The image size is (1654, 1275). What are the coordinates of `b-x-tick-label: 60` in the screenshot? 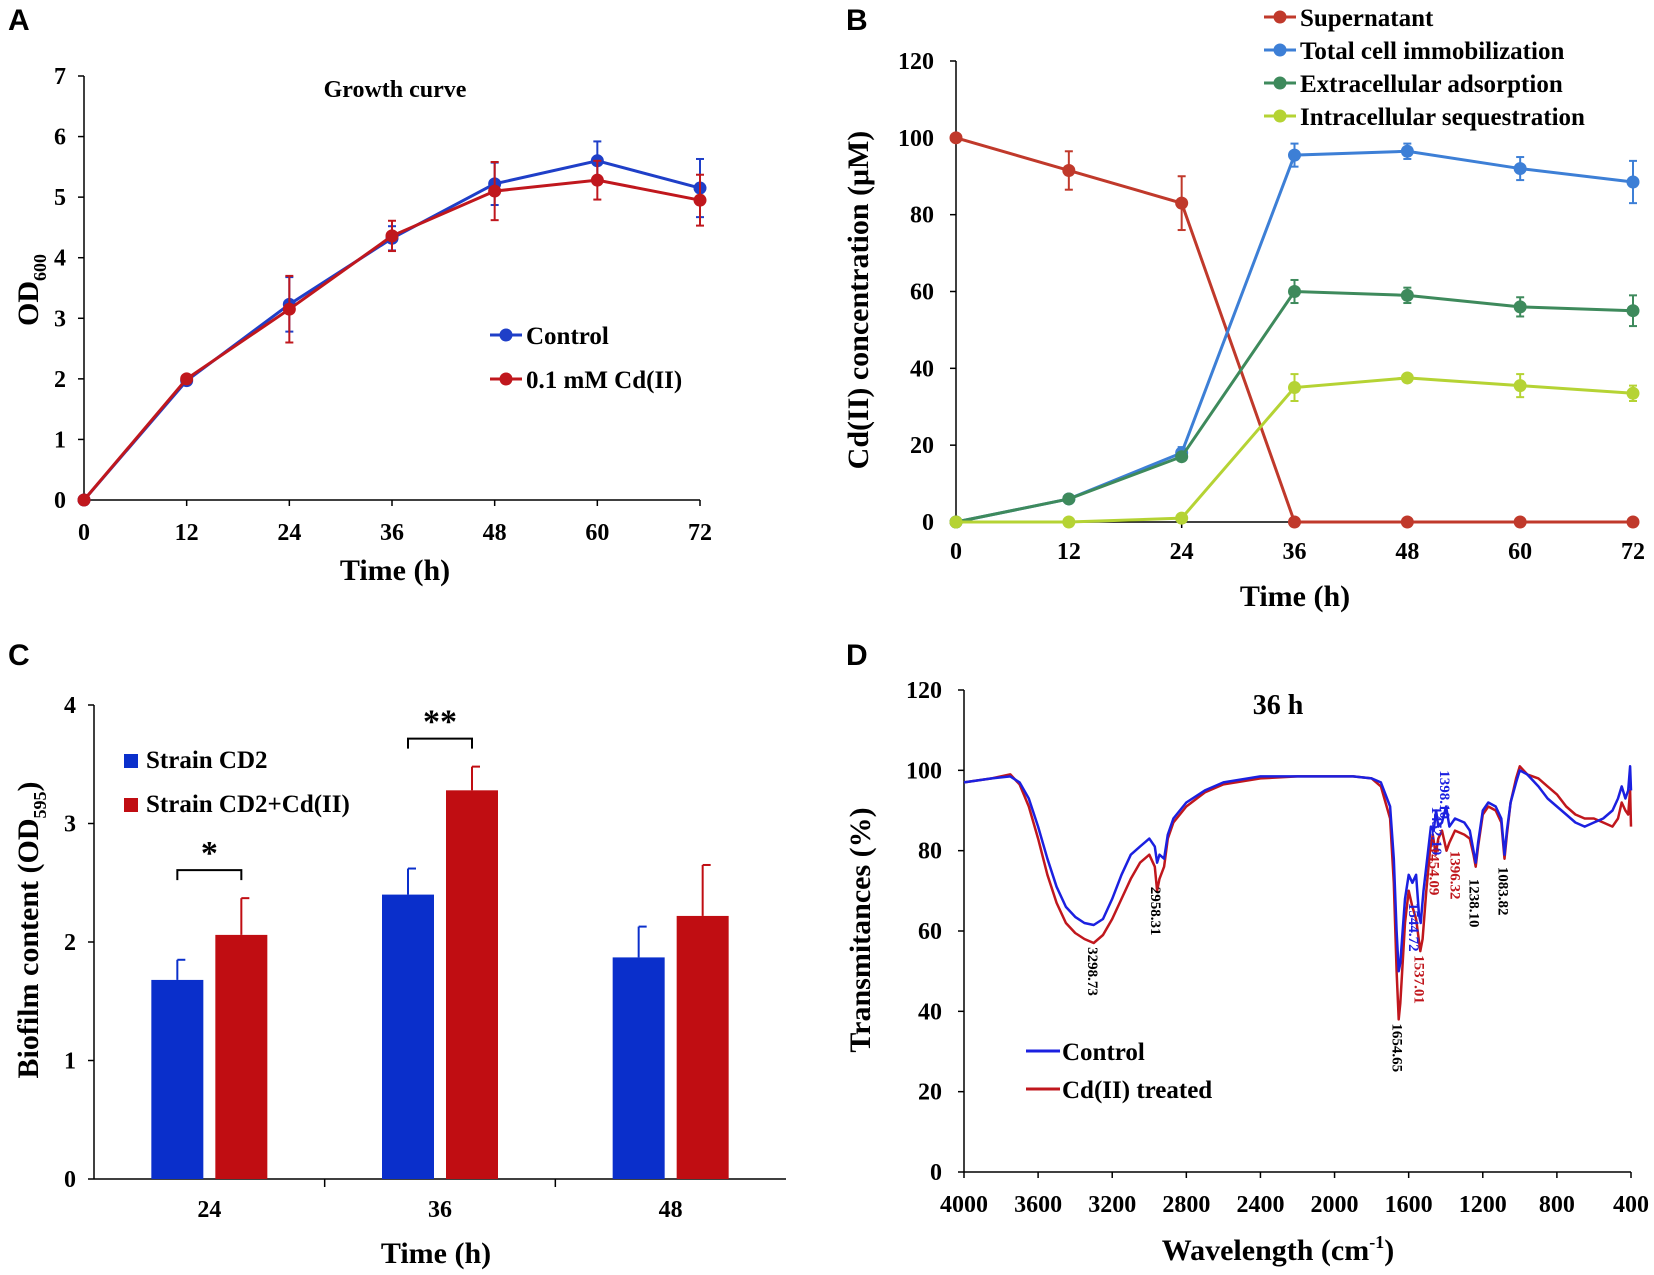 It's located at (1520, 552).